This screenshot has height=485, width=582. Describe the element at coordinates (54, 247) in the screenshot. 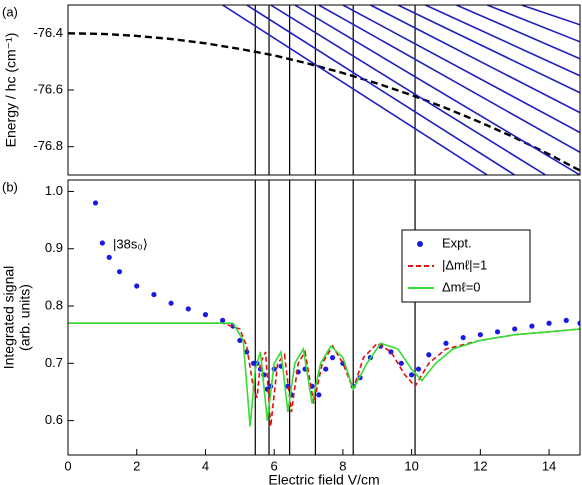

I see `y-tick-label: 0.9` at that location.